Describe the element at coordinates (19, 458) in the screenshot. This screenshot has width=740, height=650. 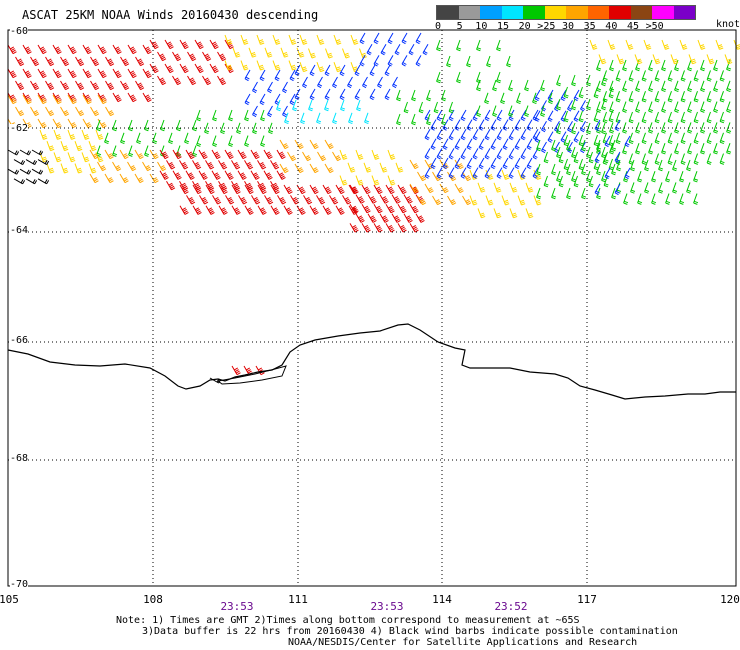
I see `latitude-label: -68` at that location.